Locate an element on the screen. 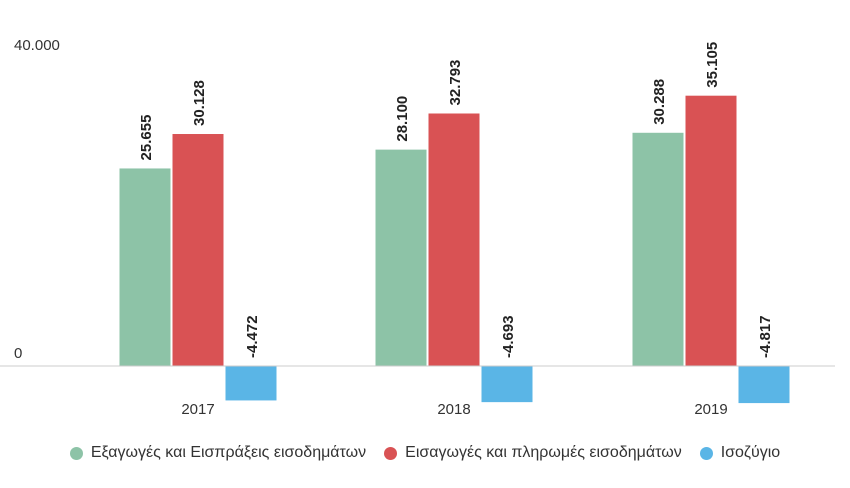  y-tick-label: 0 is located at coordinates (18, 353).